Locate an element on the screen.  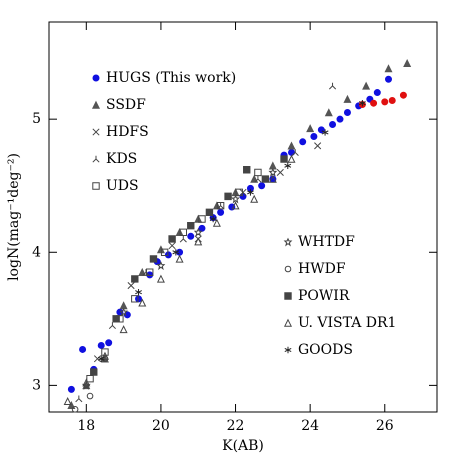
x-axis-label: K(AB) is located at coordinates (243, 446).